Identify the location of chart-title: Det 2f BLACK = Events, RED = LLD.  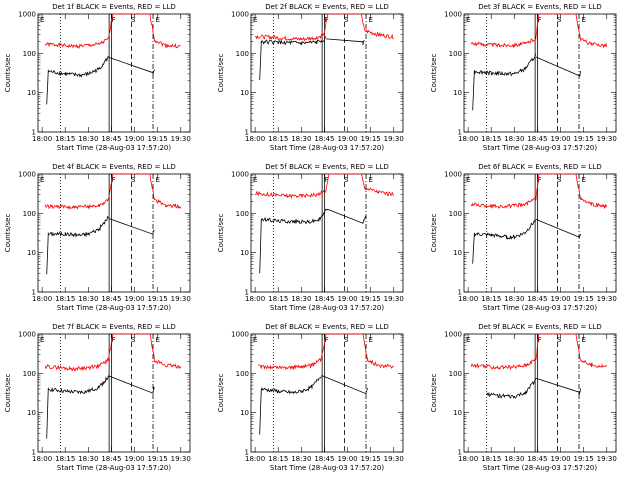
(326, 7).